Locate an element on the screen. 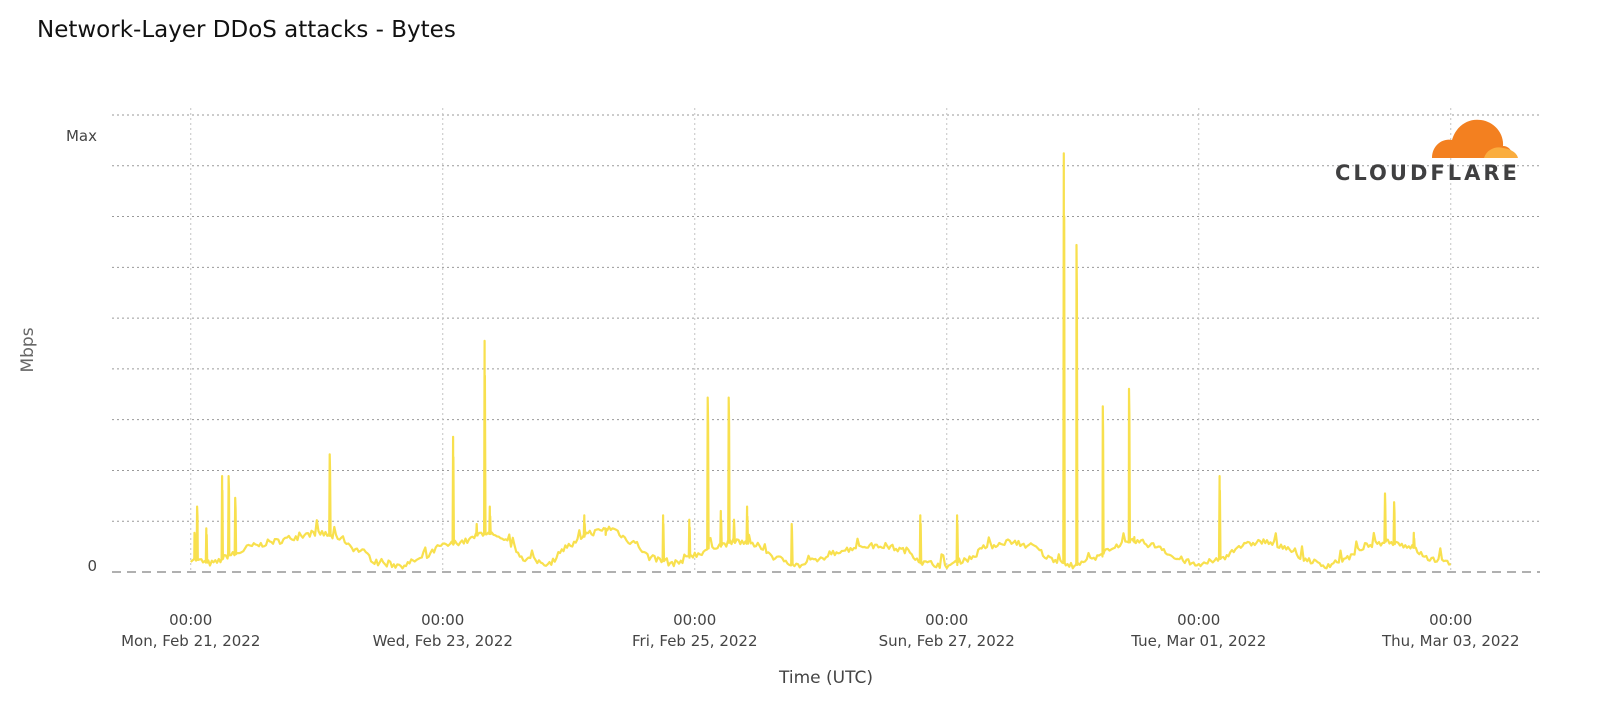  x-tick-date: Thu, Mar 03, 2022 is located at coordinates (1450, 641).